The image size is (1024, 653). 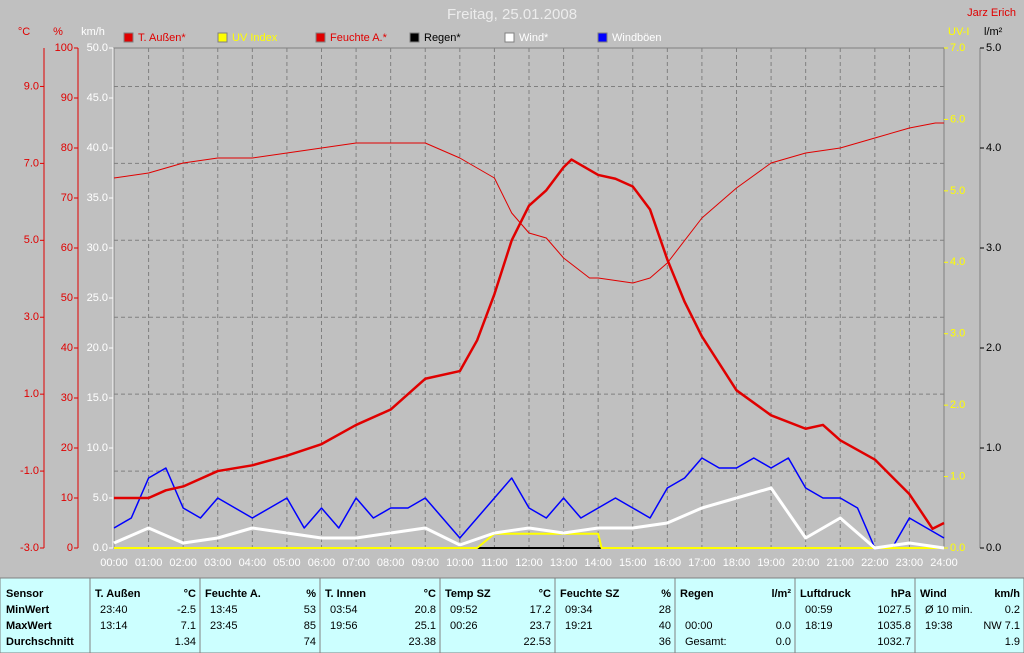 What do you see at coordinates (590, 594) in the screenshot?
I see `column-header: Feuchte SZ` at bounding box center [590, 594].